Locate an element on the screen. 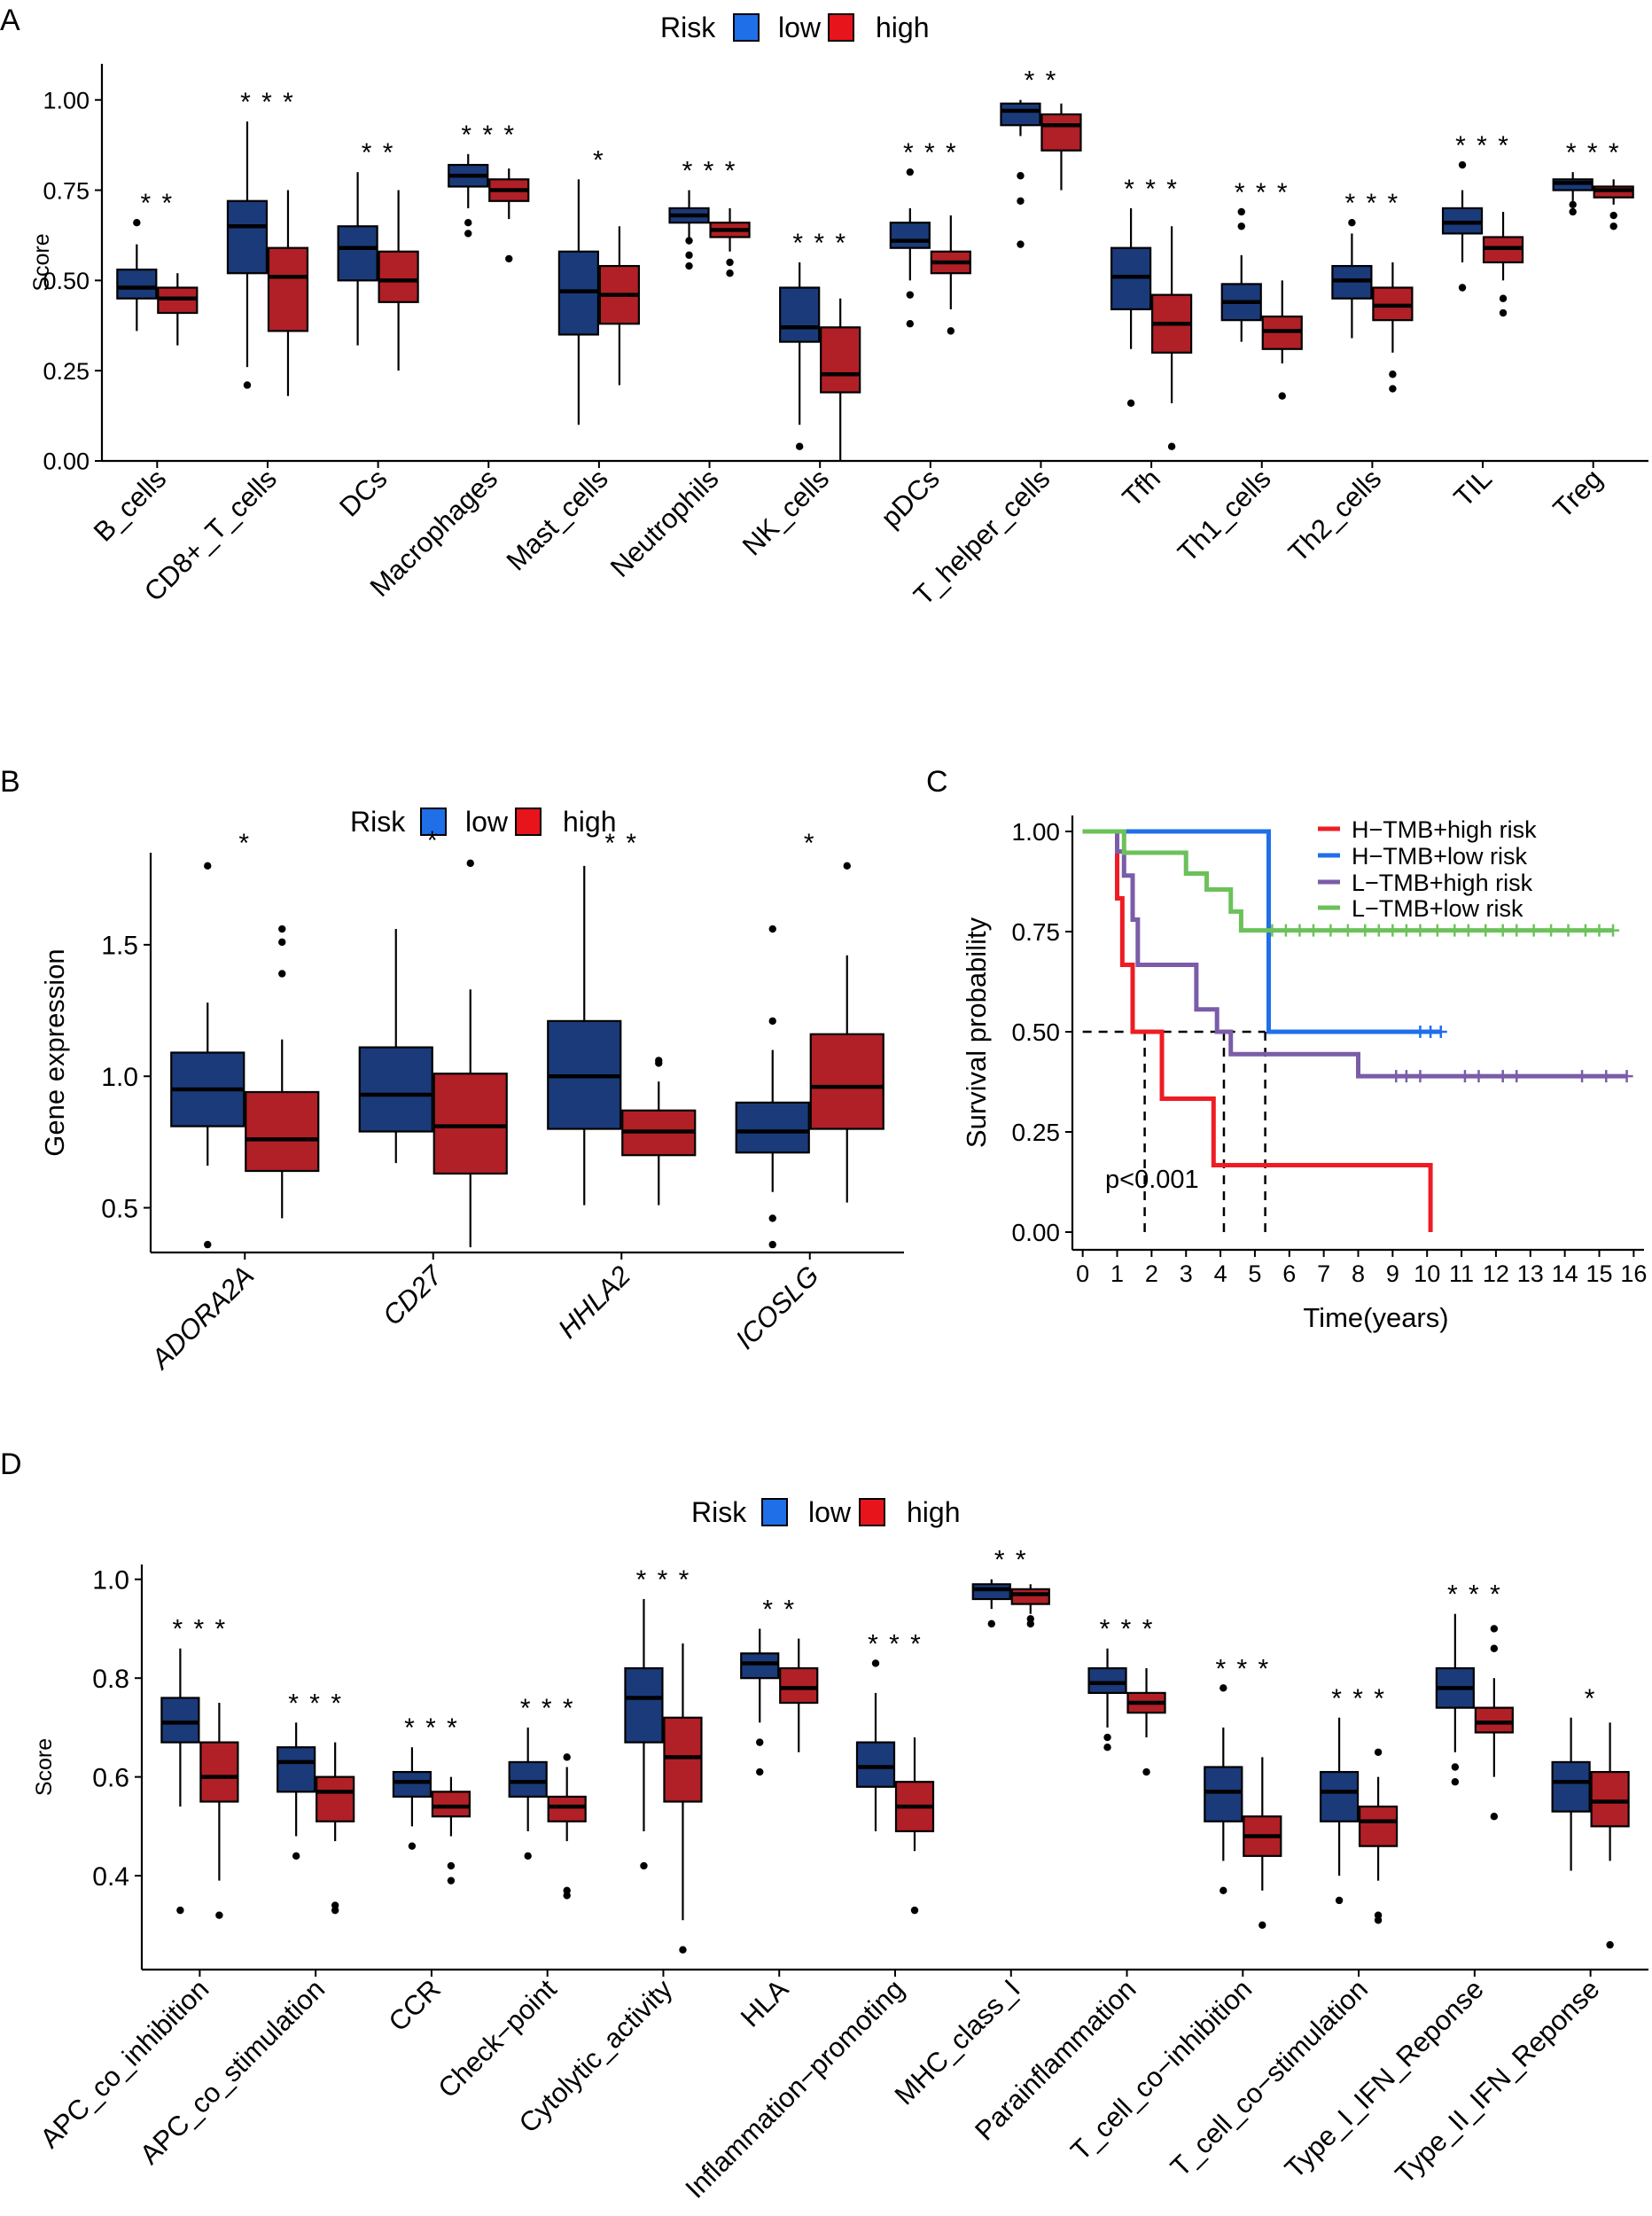 The height and width of the screenshot is (2216, 1652). y-tick-label: 0.50 is located at coordinates (66, 281).